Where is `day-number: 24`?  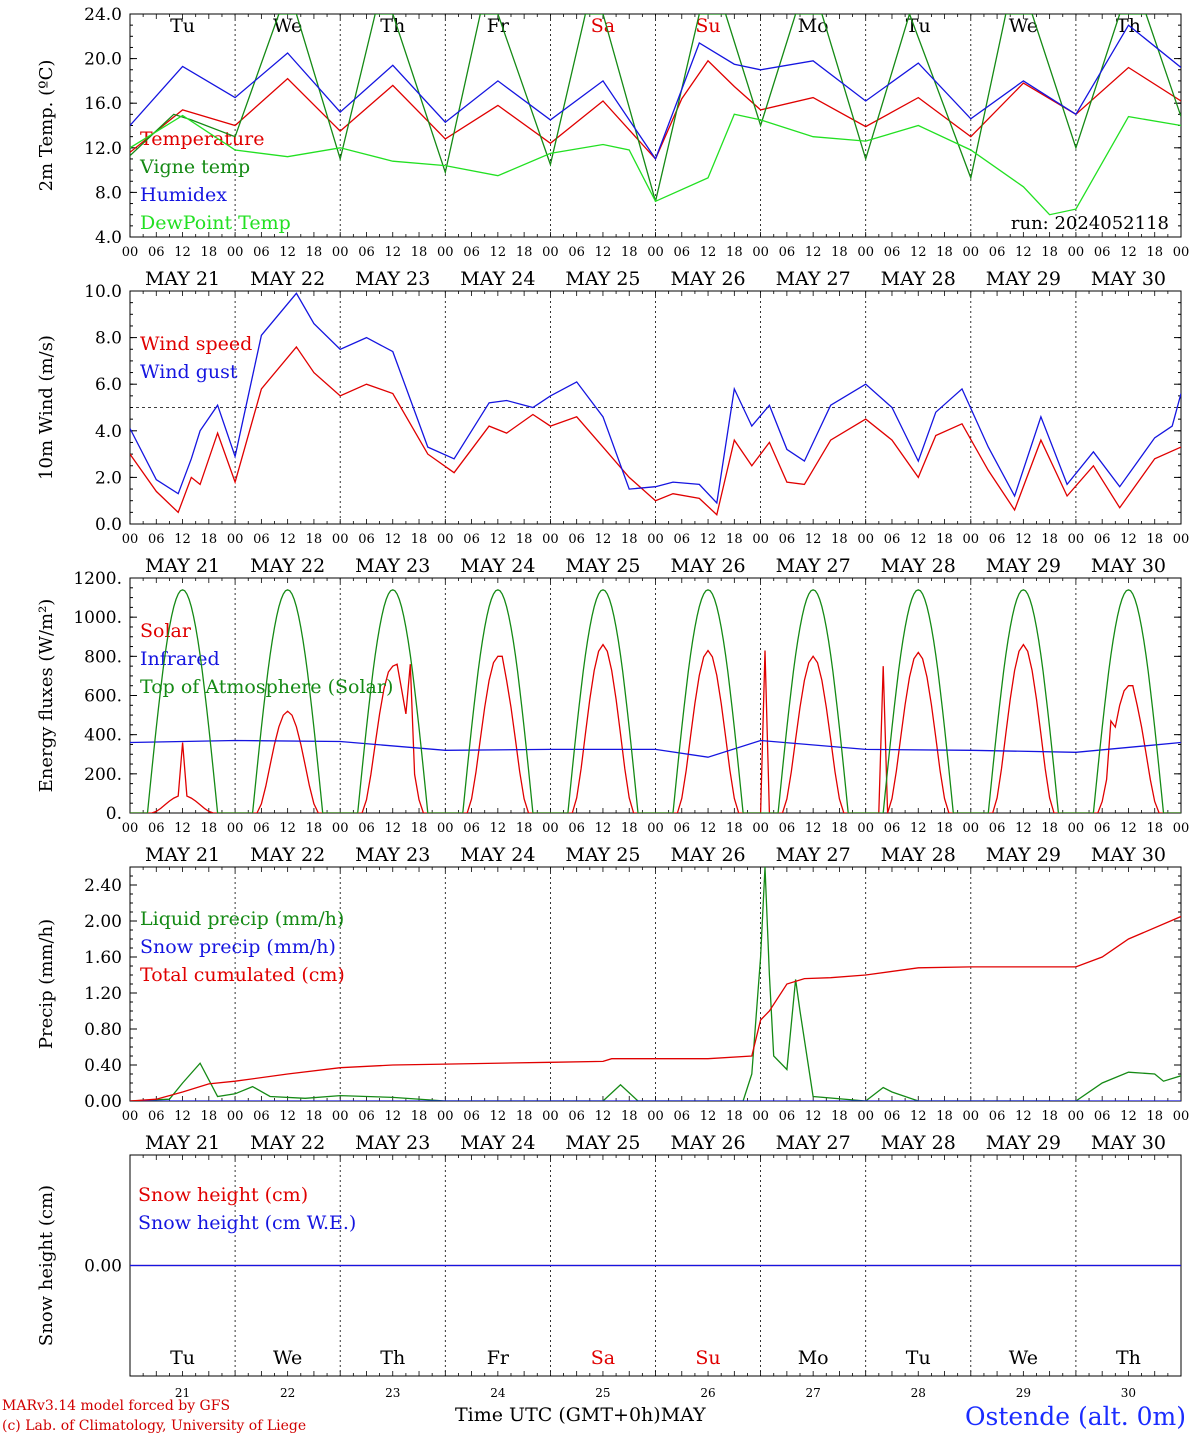
day-number: 24 is located at coordinates (498, 1393).